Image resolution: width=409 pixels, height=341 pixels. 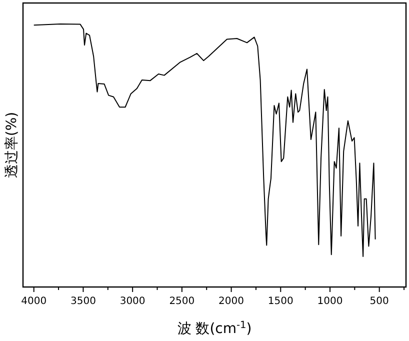 What do you see at coordinates (214, 328) in the screenshot?
I see `x-axis-title: 波 数(cm$^{-1}$)` at bounding box center [214, 328].